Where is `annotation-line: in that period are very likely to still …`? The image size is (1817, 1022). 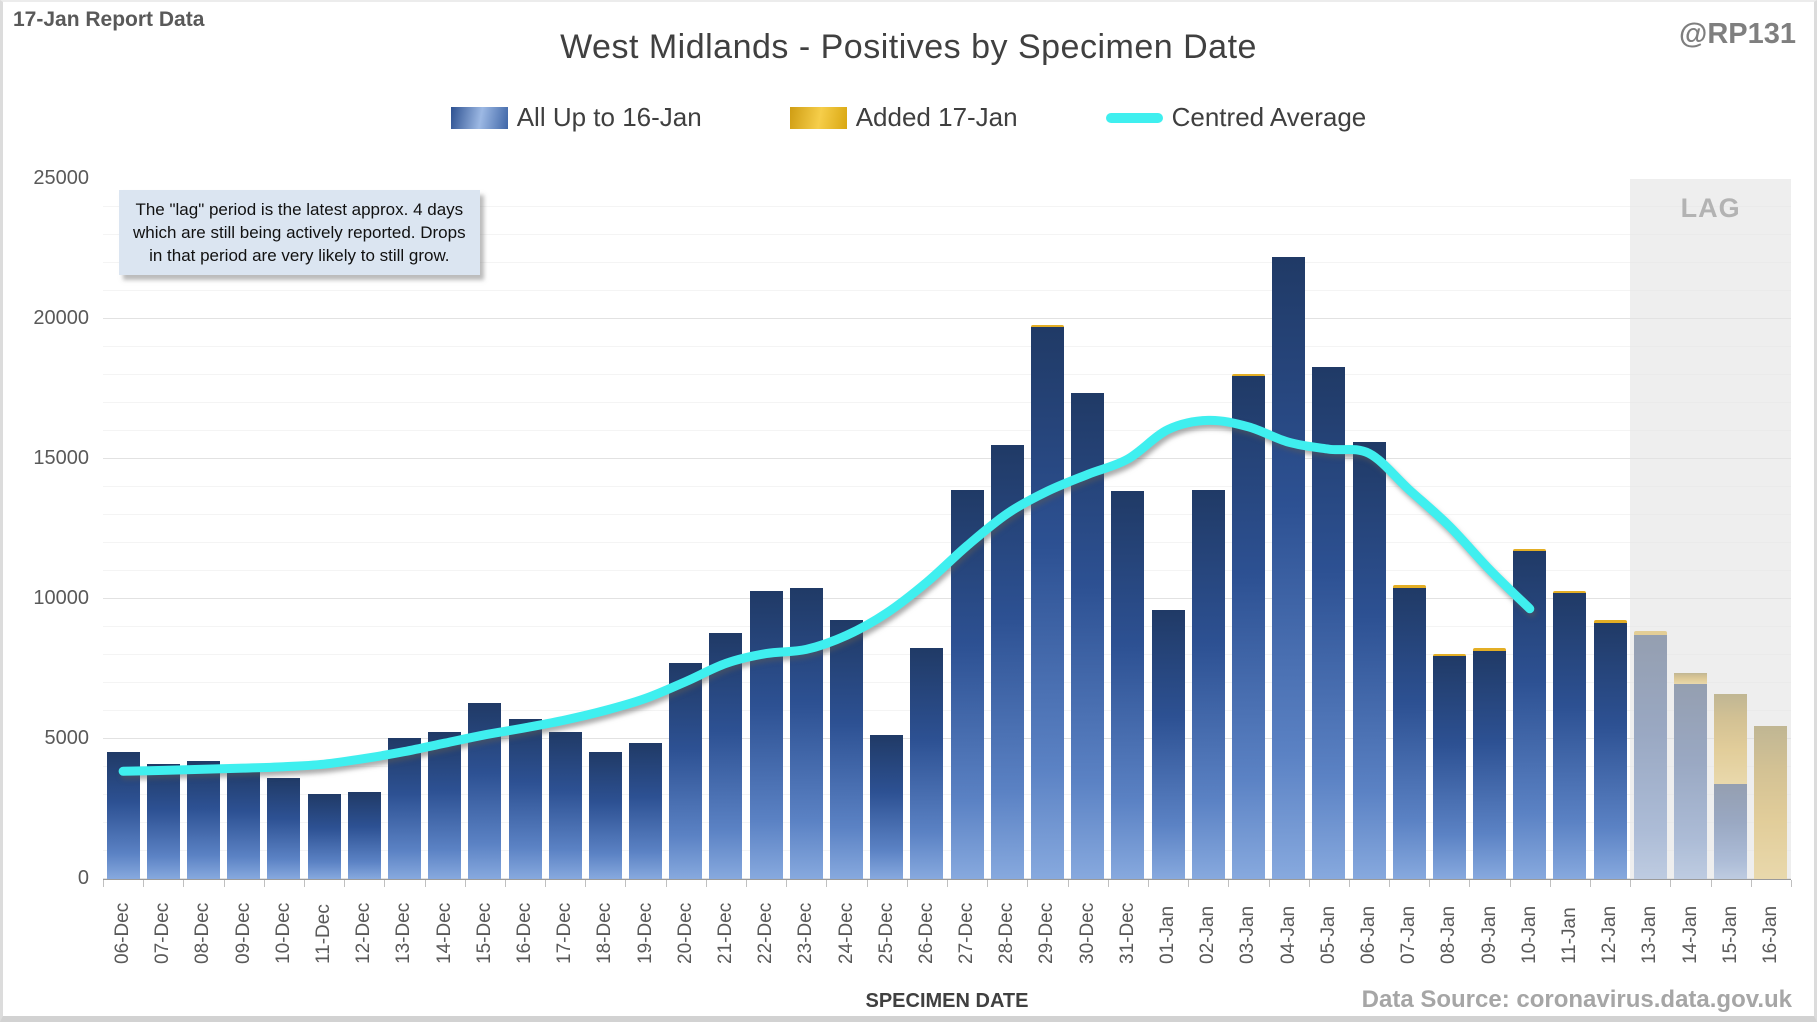
annotation-line: in that period are very likely to still … is located at coordinates (299, 255).